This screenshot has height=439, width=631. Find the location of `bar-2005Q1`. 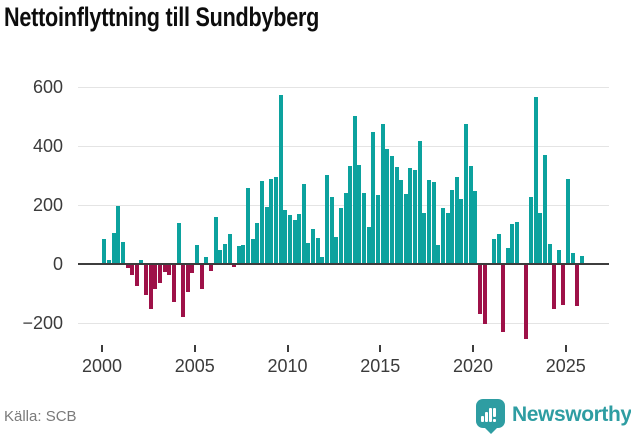

bar-2005Q1 is located at coordinates (197, 254).